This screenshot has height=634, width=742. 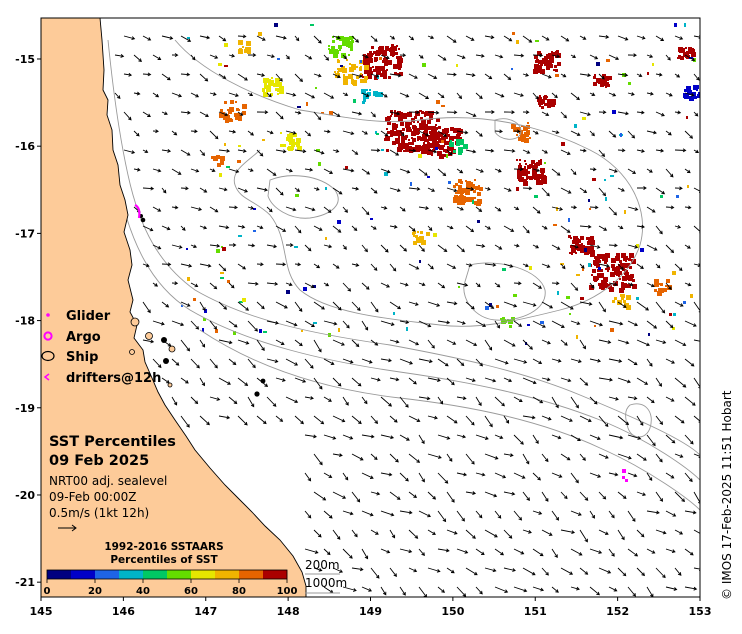 What do you see at coordinates (163, 547) in the screenshot?
I see `colorbar-title-1: 1992-2016 SSTAARS` at bounding box center [163, 547].